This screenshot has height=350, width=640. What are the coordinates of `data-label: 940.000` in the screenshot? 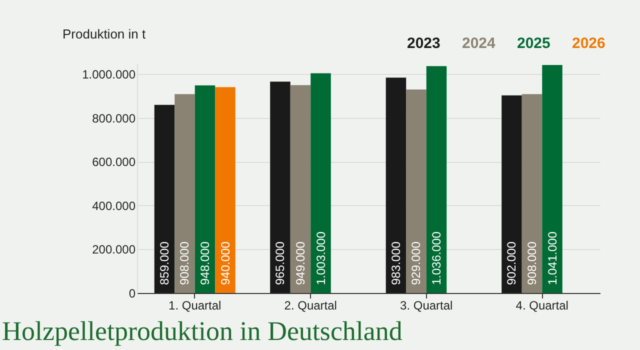 It's located at (225, 263).